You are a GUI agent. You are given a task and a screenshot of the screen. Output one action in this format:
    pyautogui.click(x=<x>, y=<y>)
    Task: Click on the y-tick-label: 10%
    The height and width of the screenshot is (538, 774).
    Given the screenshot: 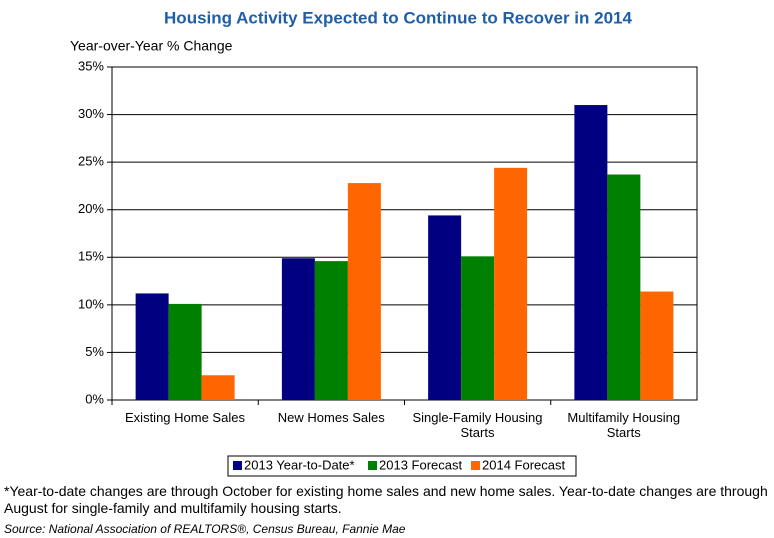 What is the action you would take?
    pyautogui.click(x=91, y=303)
    